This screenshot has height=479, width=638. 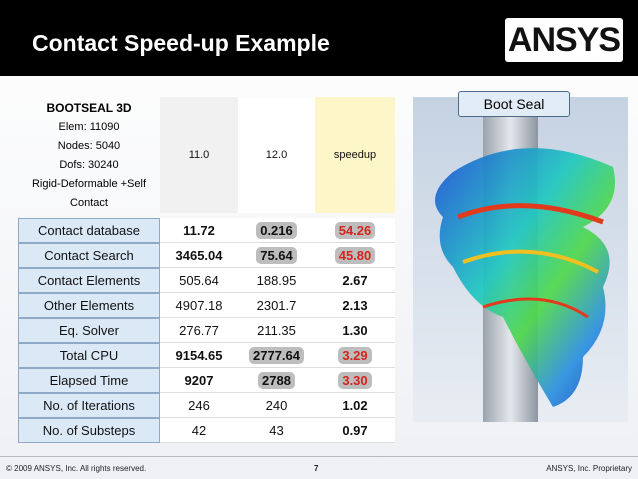 I want to click on cell-text: 2301.7, so click(x=276, y=305).